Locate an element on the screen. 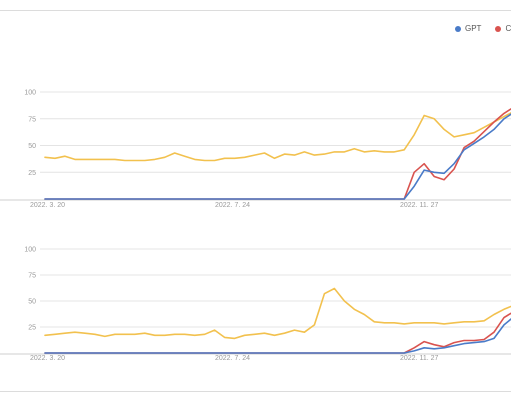 Image resolution: width=511 pixels, height=400 pixels. chart2-series-2-line is located at coordinates (277, 333).